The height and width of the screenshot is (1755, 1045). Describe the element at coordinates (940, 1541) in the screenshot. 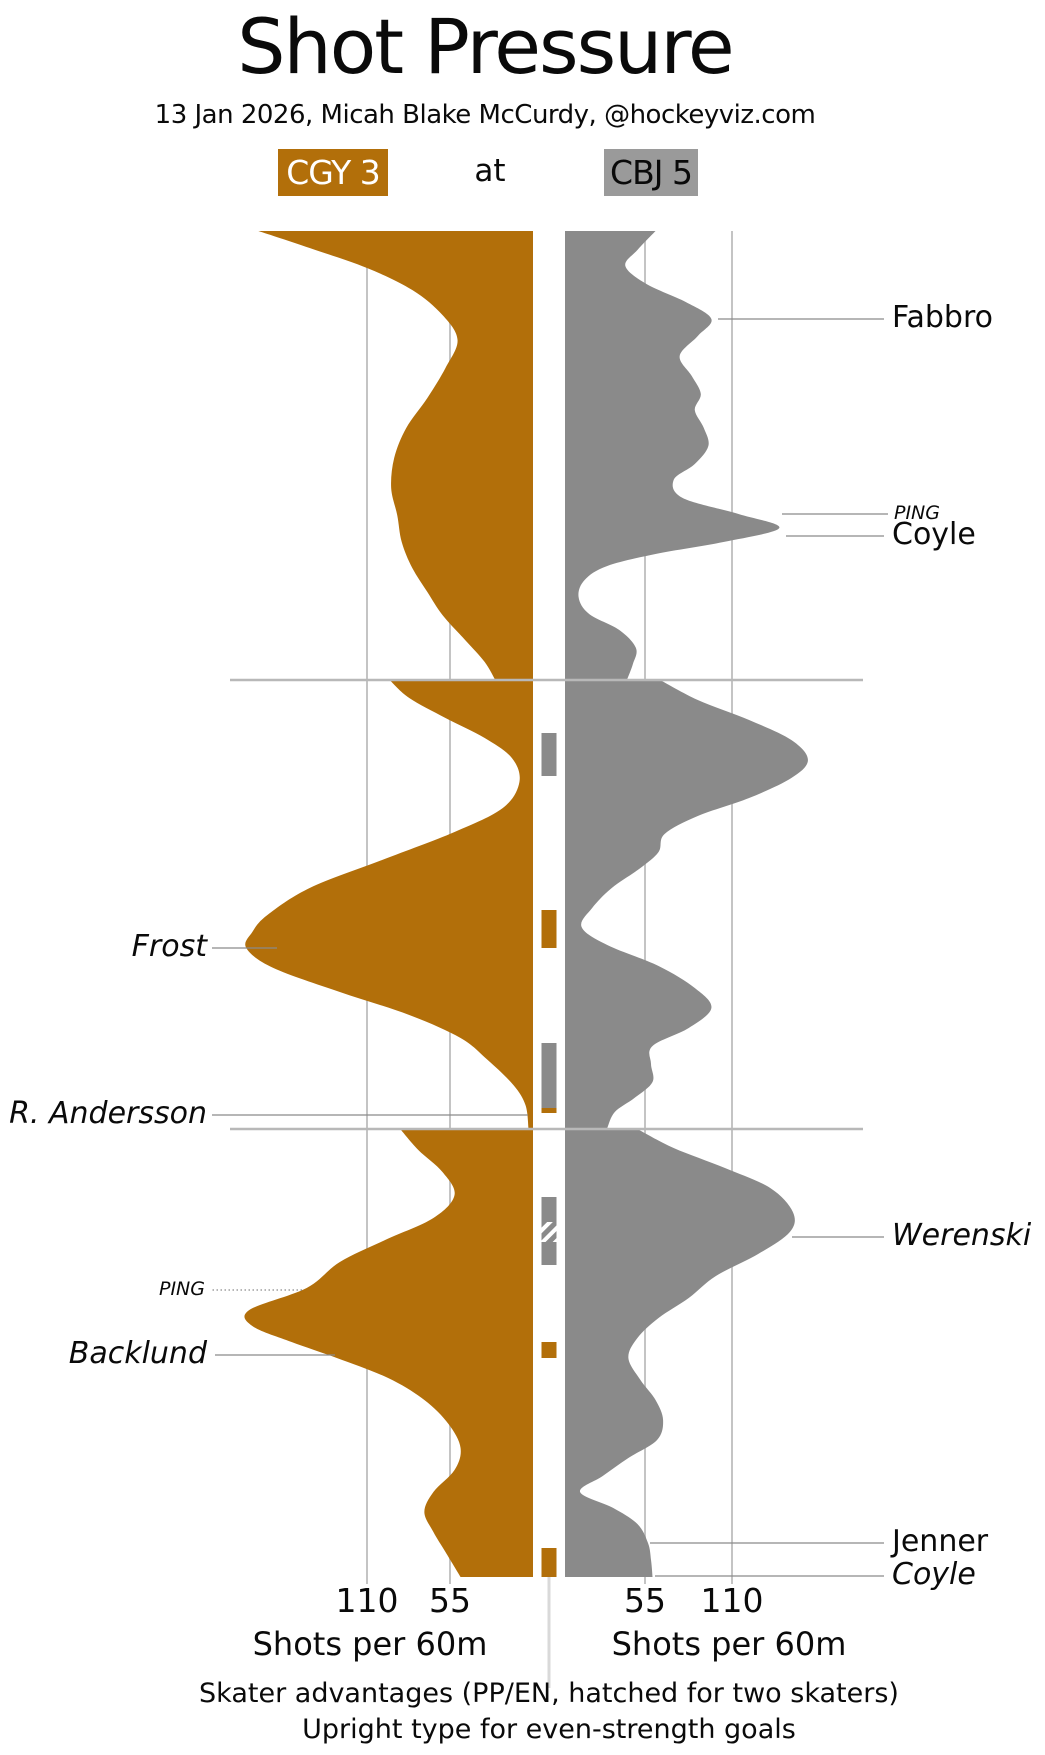

I see `goal-label-jenner: Jenner` at that location.